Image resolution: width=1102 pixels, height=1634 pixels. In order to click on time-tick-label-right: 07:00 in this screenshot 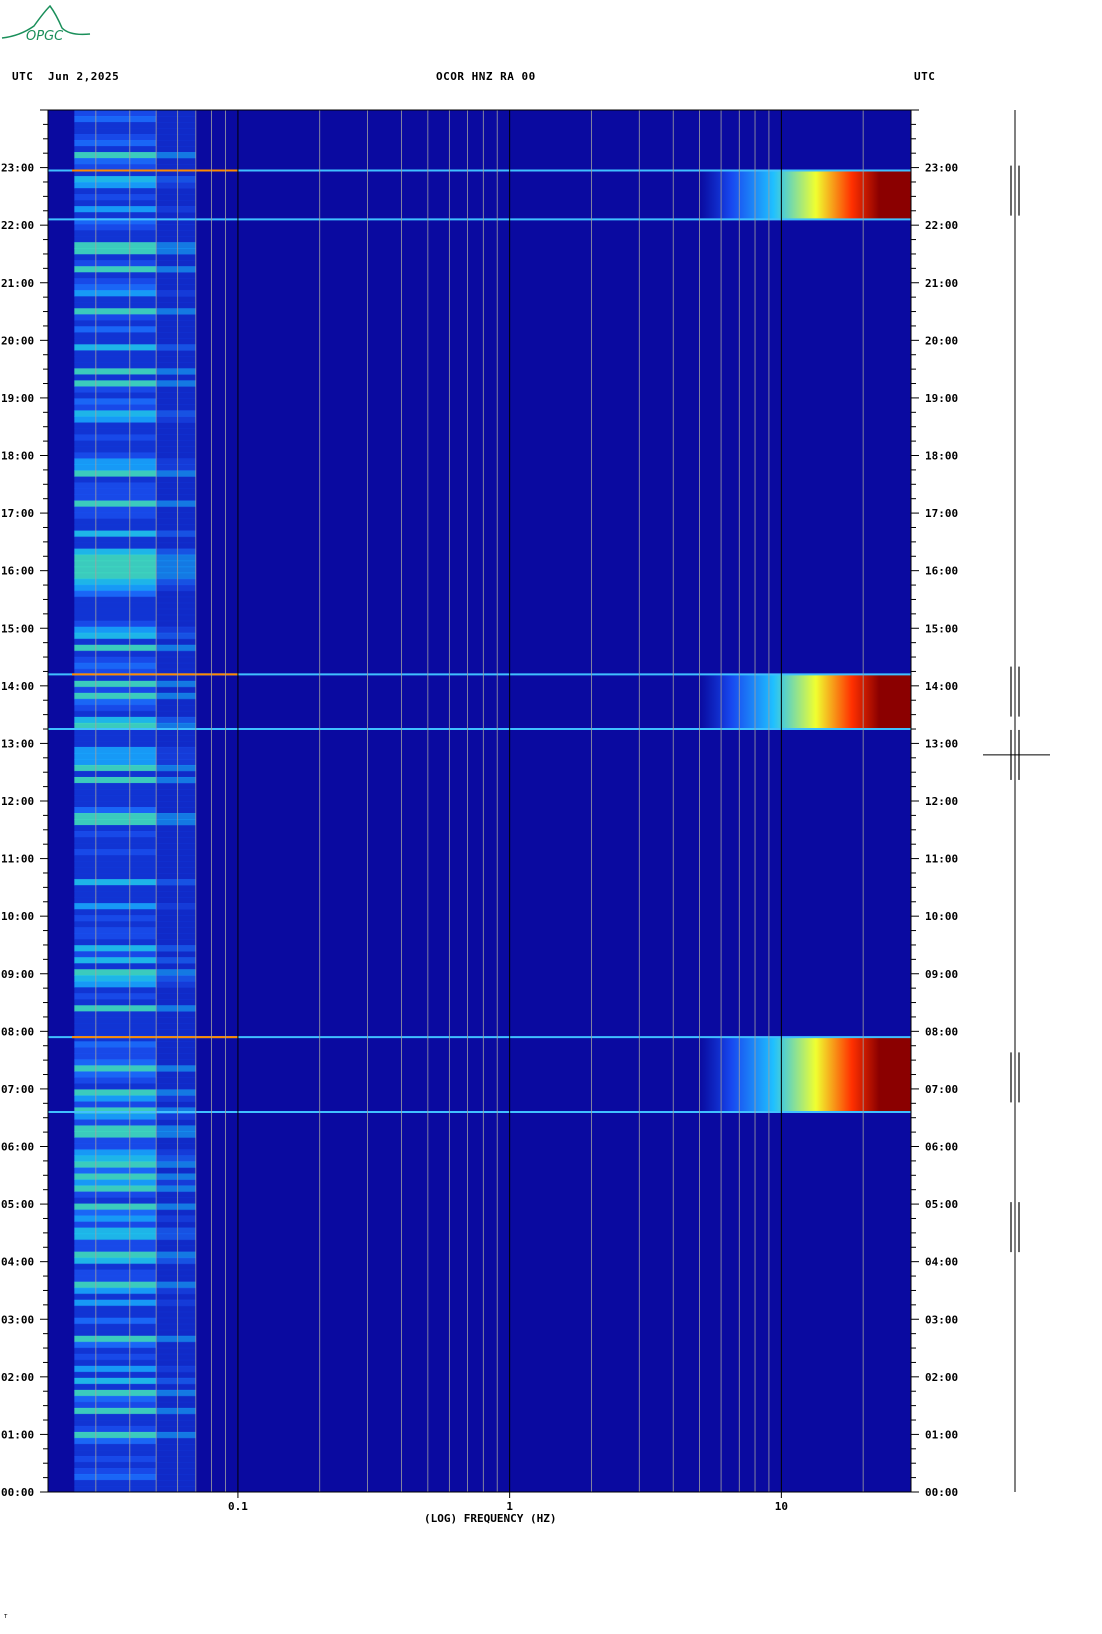, I will do `click(941, 1089)`.